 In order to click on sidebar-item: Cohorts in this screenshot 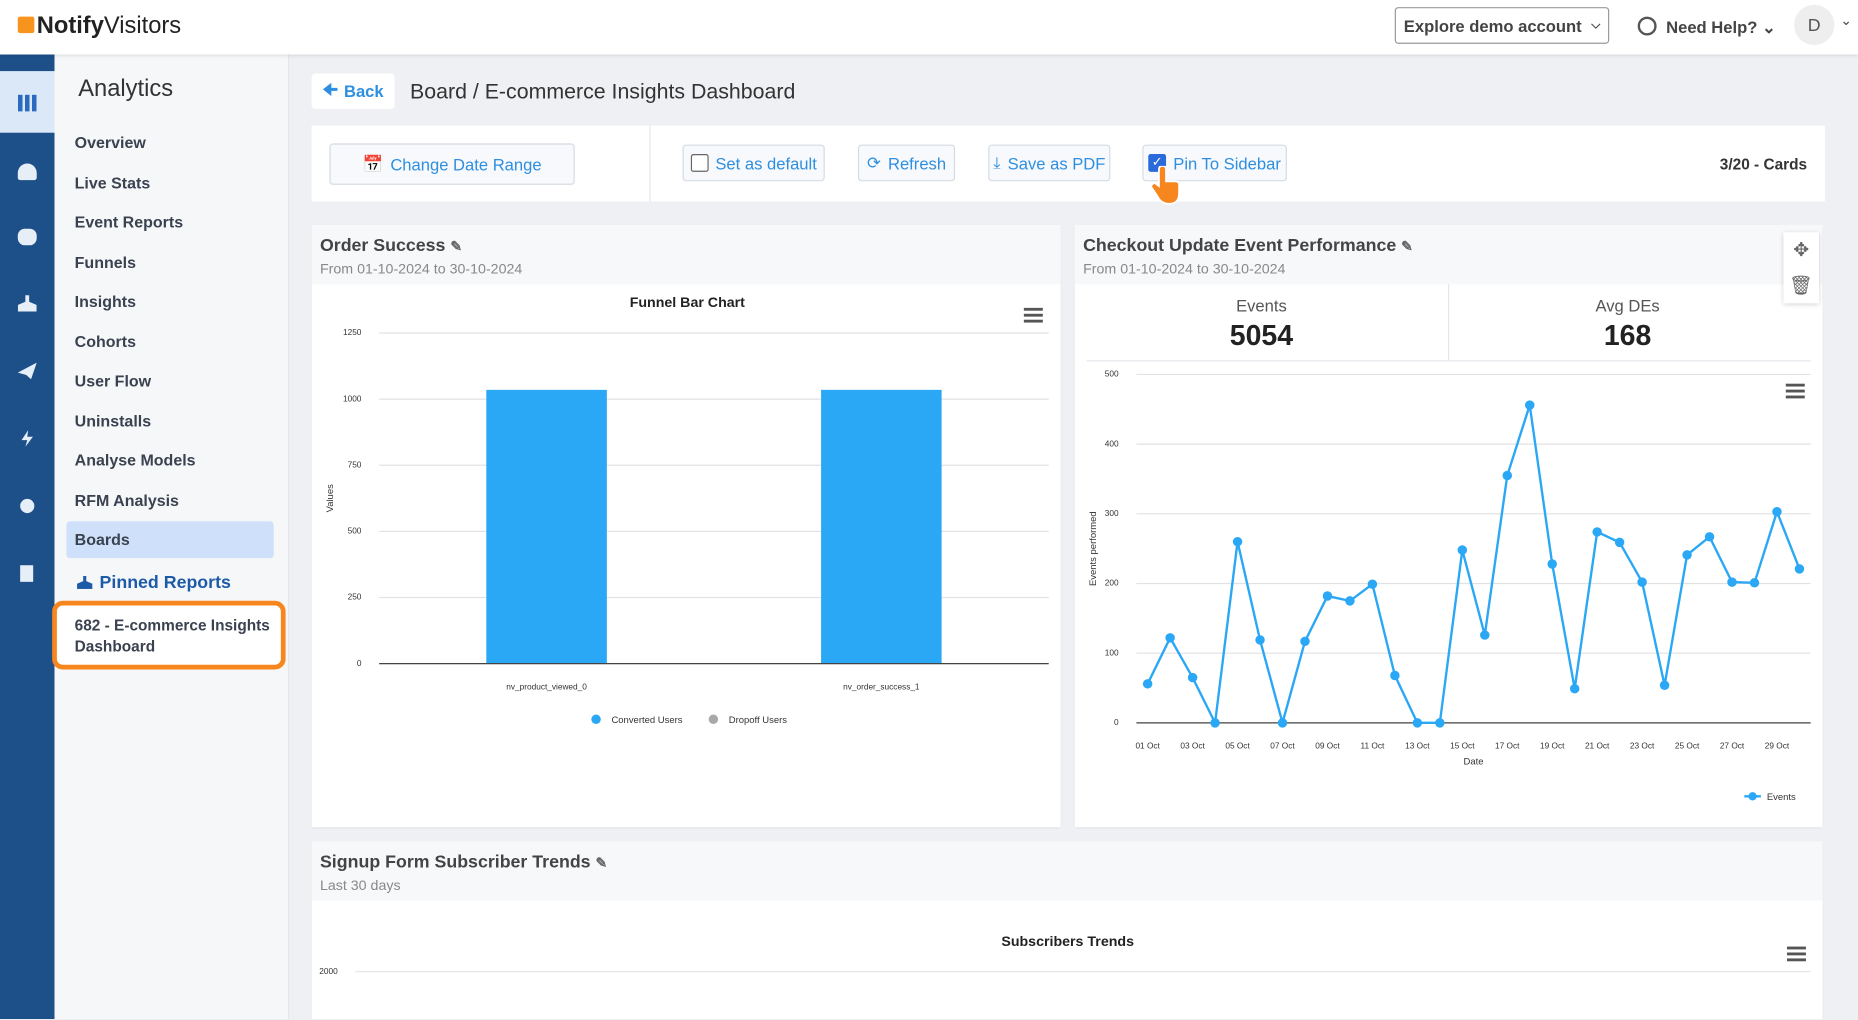, I will do `click(105, 341)`.